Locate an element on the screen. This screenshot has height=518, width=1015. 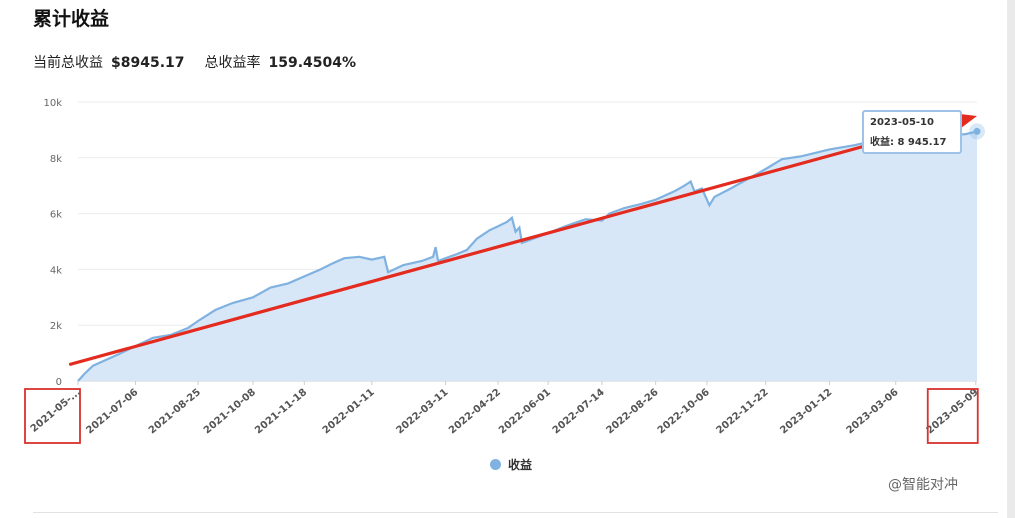
hover-point is located at coordinates (977, 131).